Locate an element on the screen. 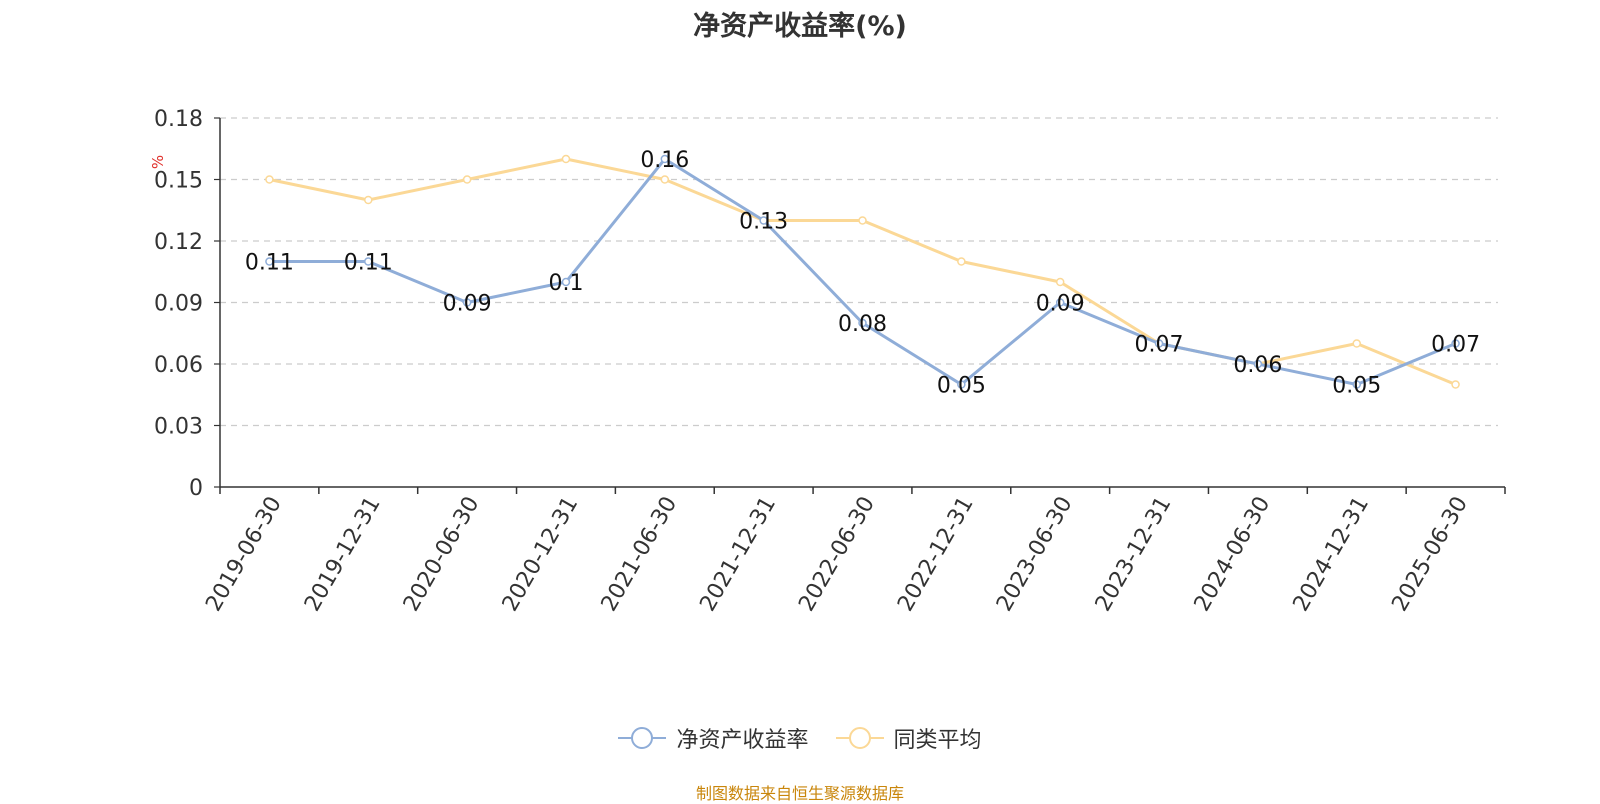 The image size is (1600, 804). x-tick-label: 2022-06-30 is located at coordinates (837, 554).